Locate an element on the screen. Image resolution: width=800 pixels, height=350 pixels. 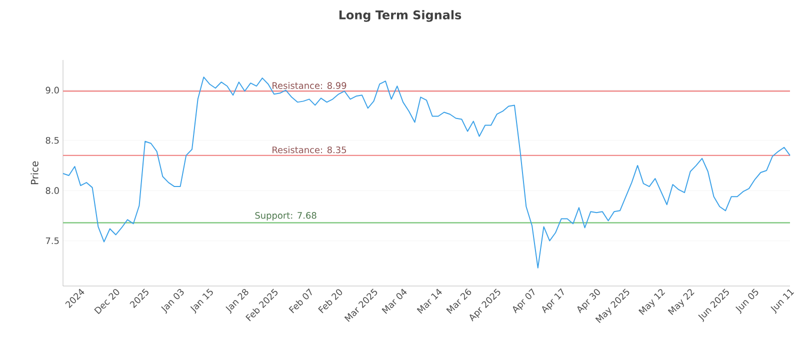
y-axis-title: Price is located at coordinates (34, 172).